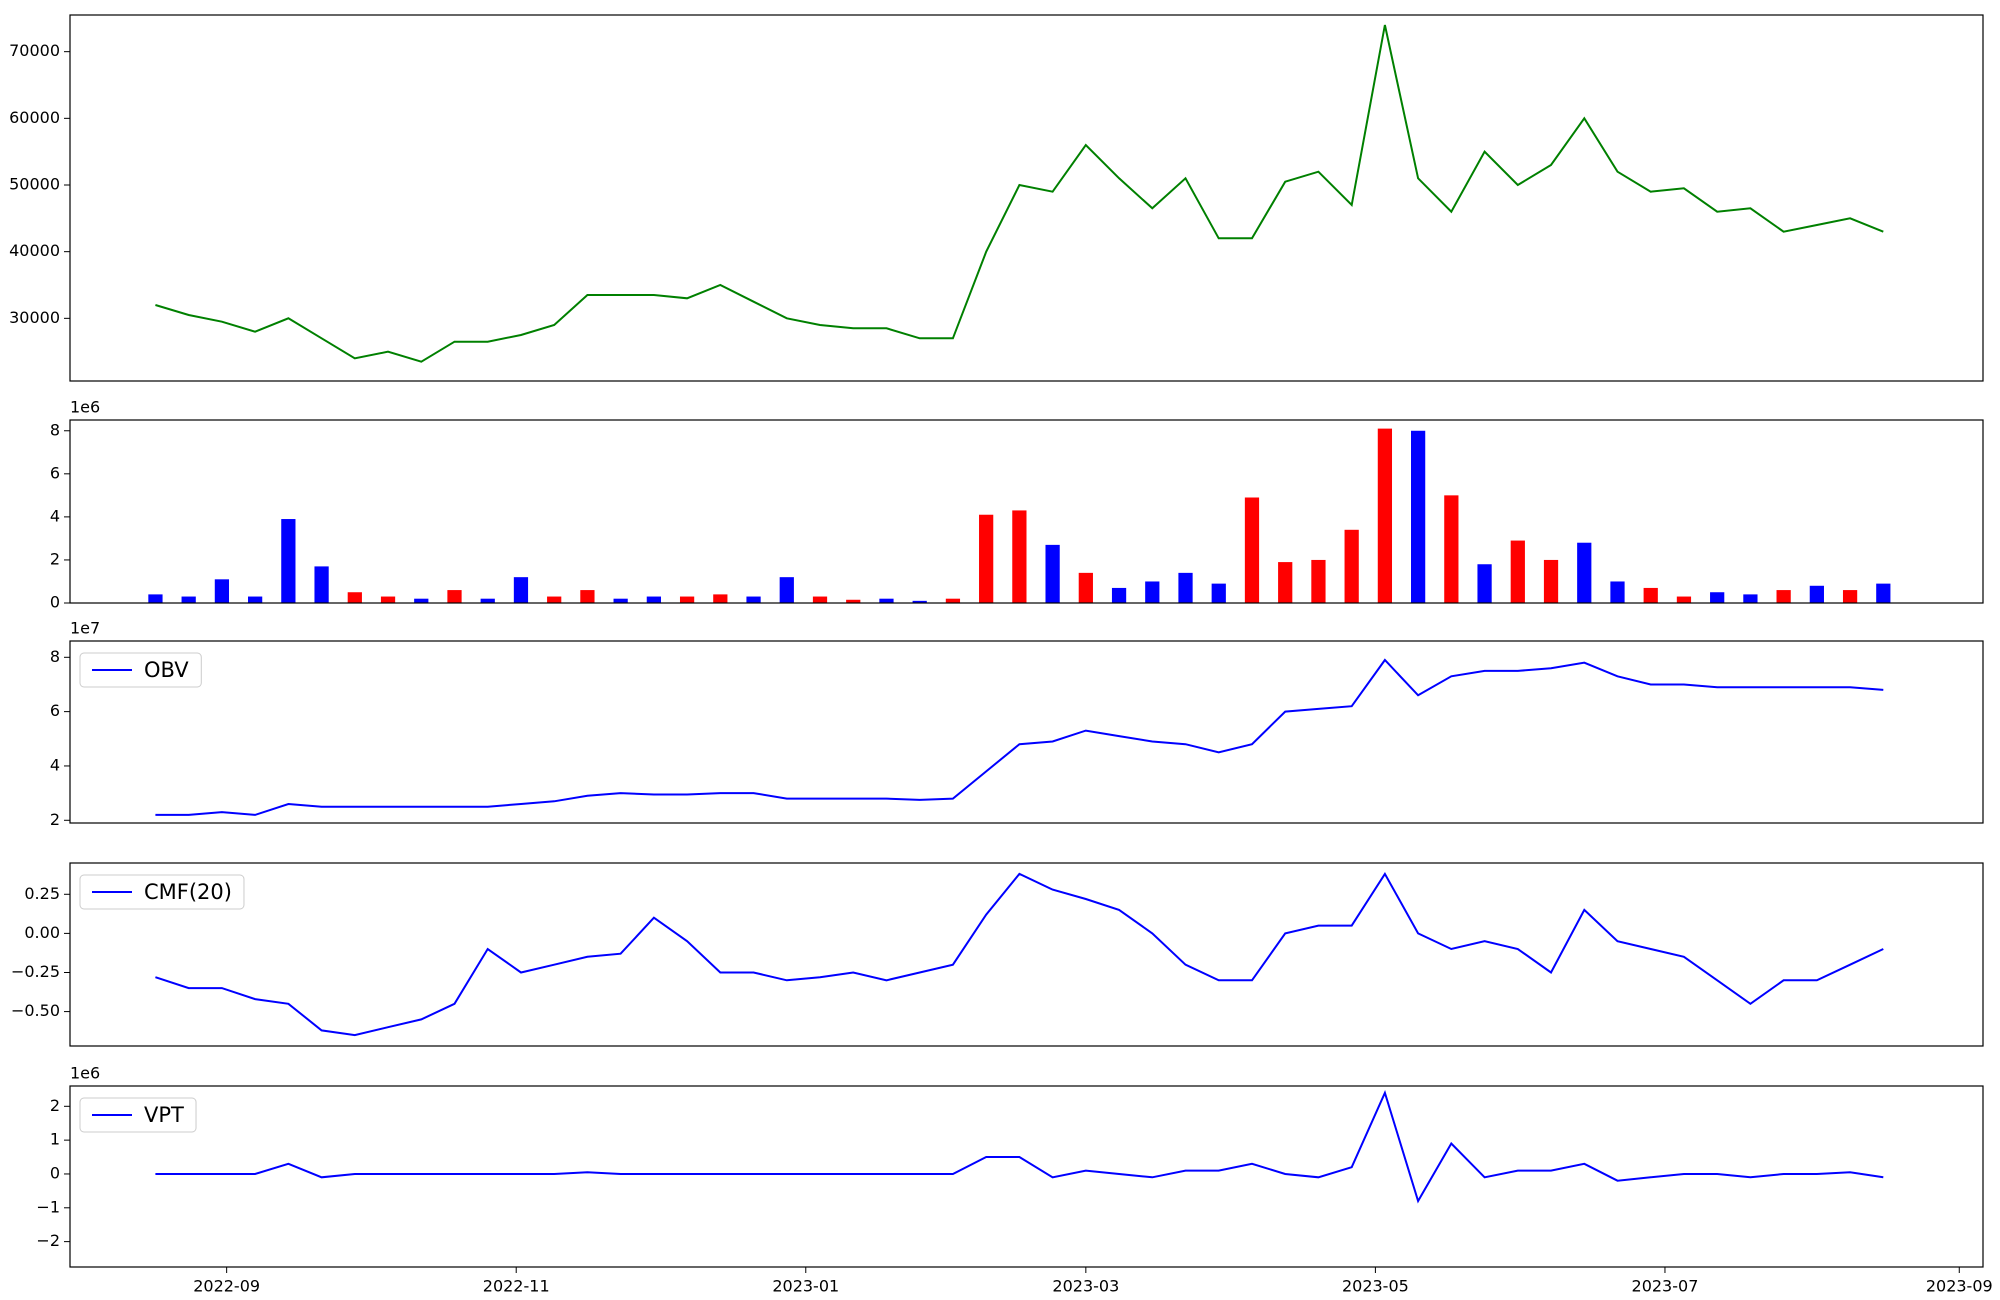 The image size is (2000, 1300). I want to click on y-tick-label: 30000, so click(34, 317).